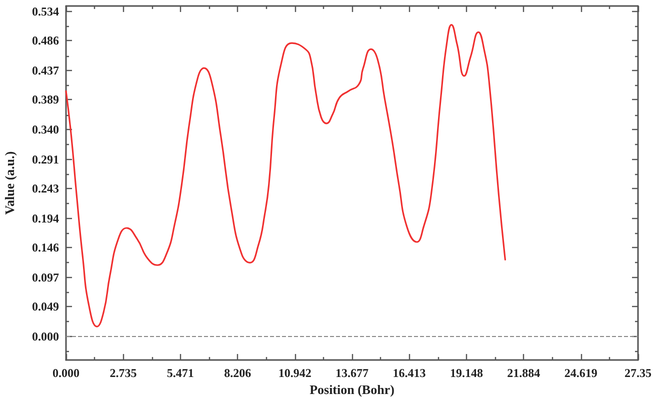  I want to click on x-tick-label: 27.35, so click(638, 373).